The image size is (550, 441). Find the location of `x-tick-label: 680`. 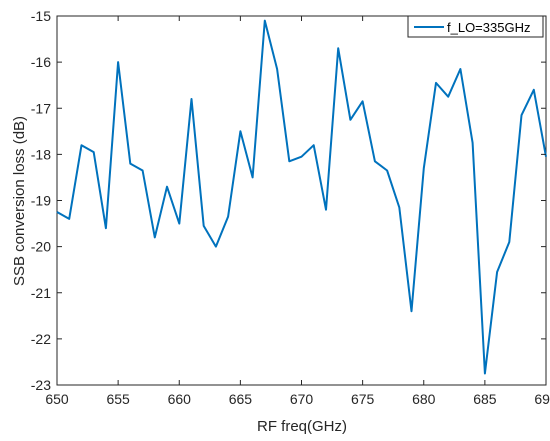

x-tick-label: 680 is located at coordinates (424, 399).